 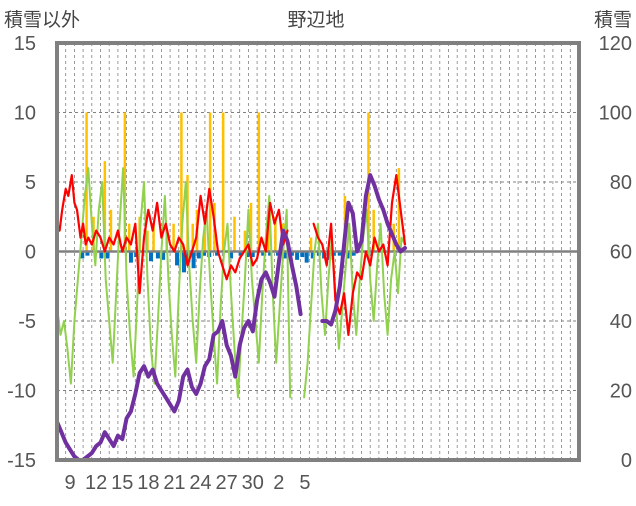 I want to click on x-tick-label: 9, so click(x=69, y=483).